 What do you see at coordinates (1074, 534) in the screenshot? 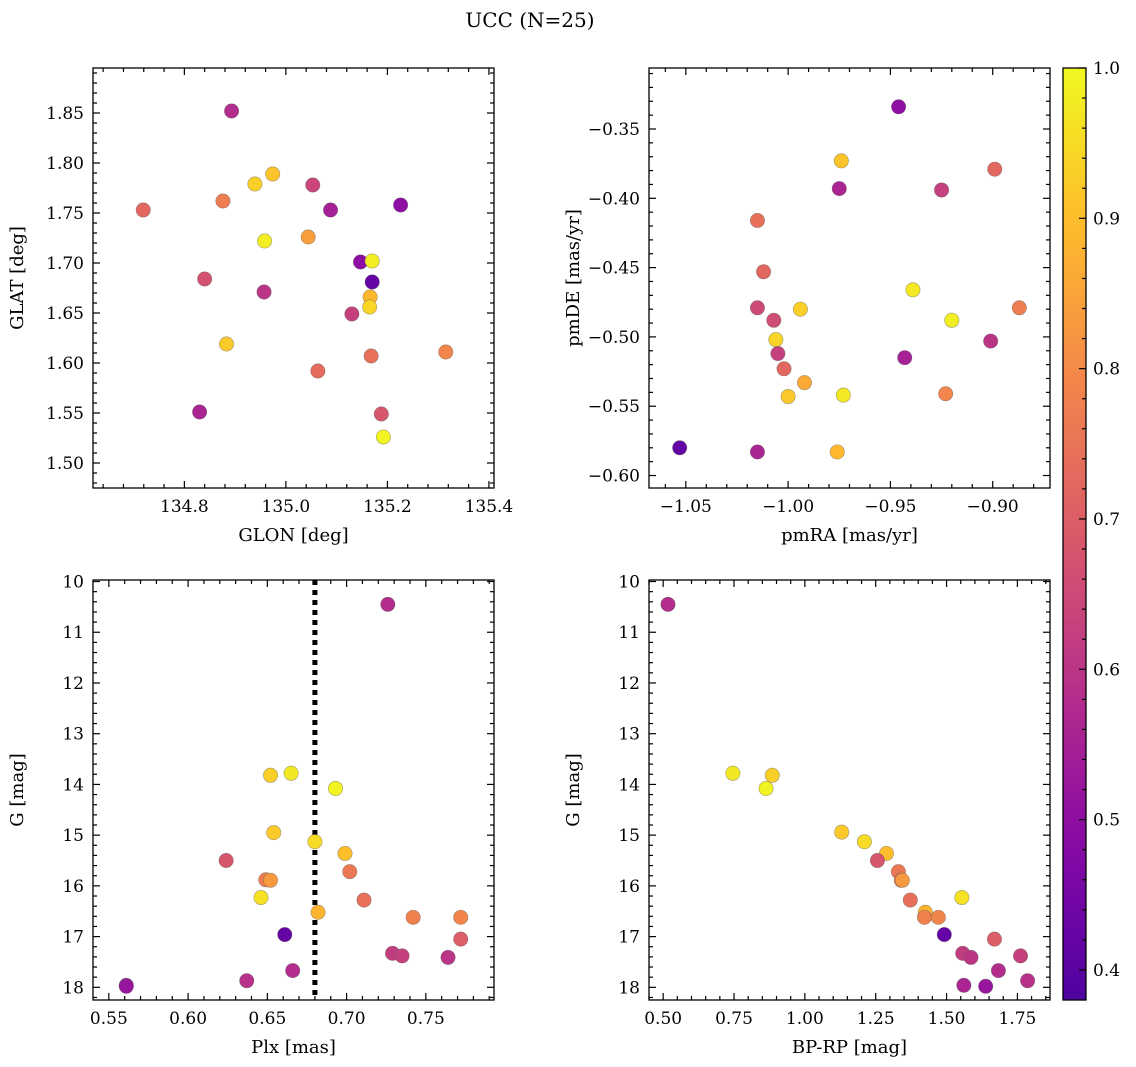
I see `colorbar-gradient` at bounding box center [1074, 534].